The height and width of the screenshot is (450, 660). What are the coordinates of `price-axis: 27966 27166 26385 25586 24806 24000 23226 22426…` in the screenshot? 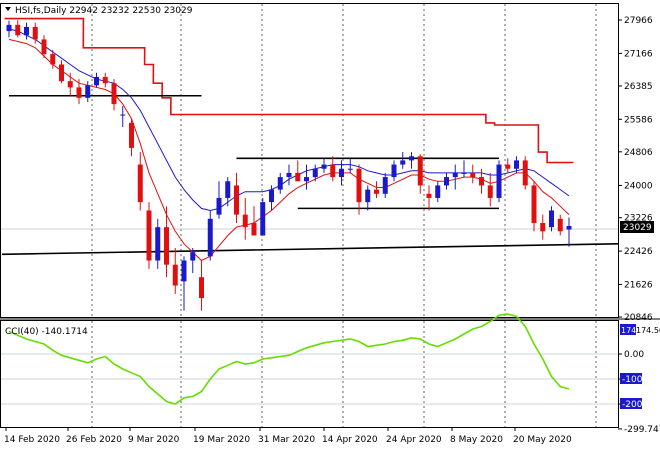 It's located at (635, 169).